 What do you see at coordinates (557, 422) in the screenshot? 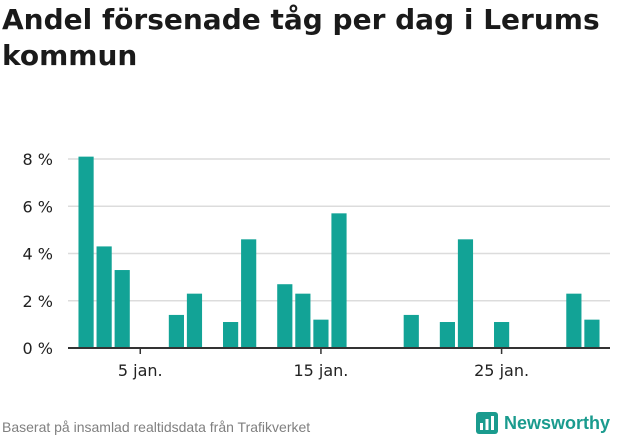
I see `brand-name: Newsworthy` at bounding box center [557, 422].